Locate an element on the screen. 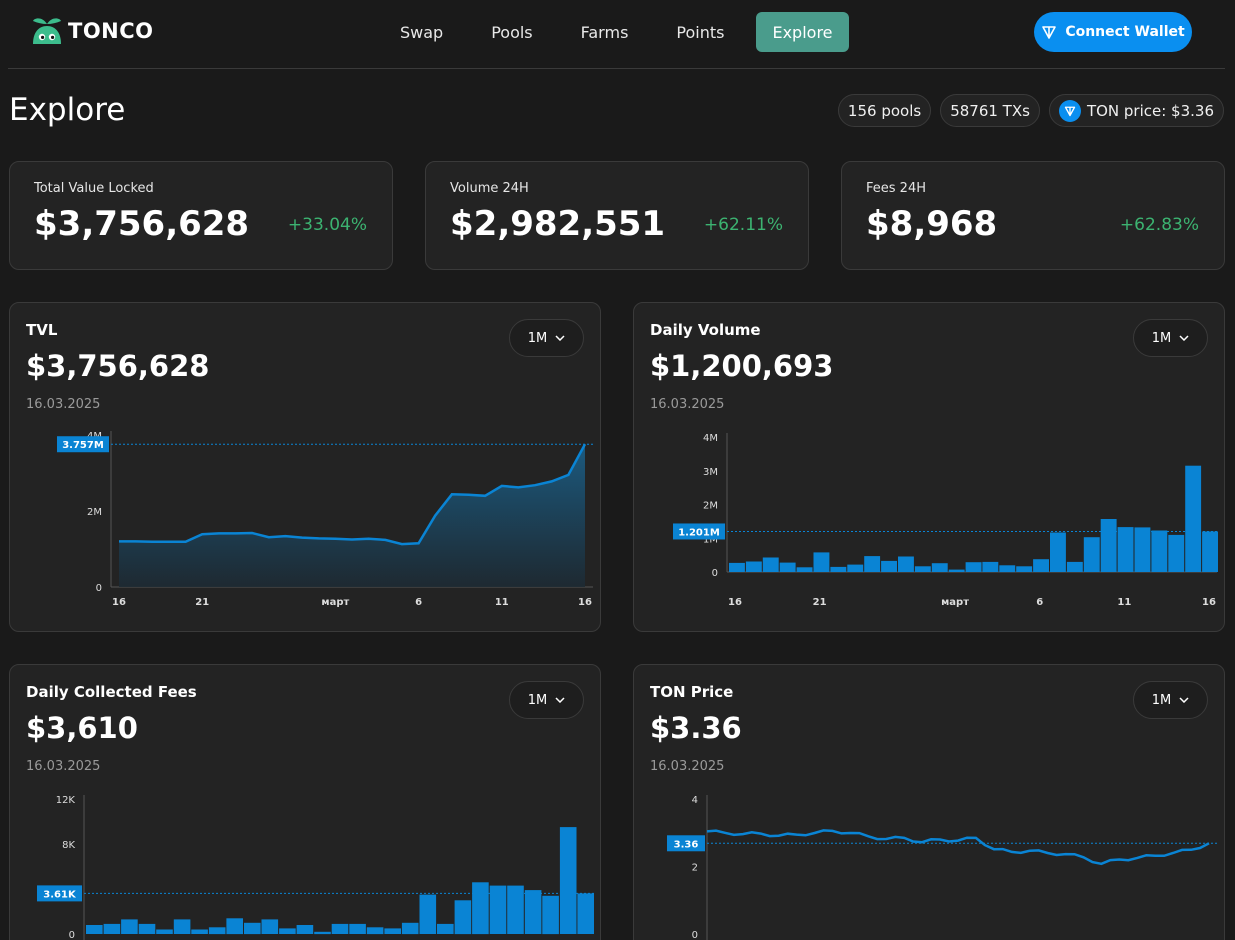 This screenshot has width=1235, height=940. pools-count: 156 pools is located at coordinates (884, 110).